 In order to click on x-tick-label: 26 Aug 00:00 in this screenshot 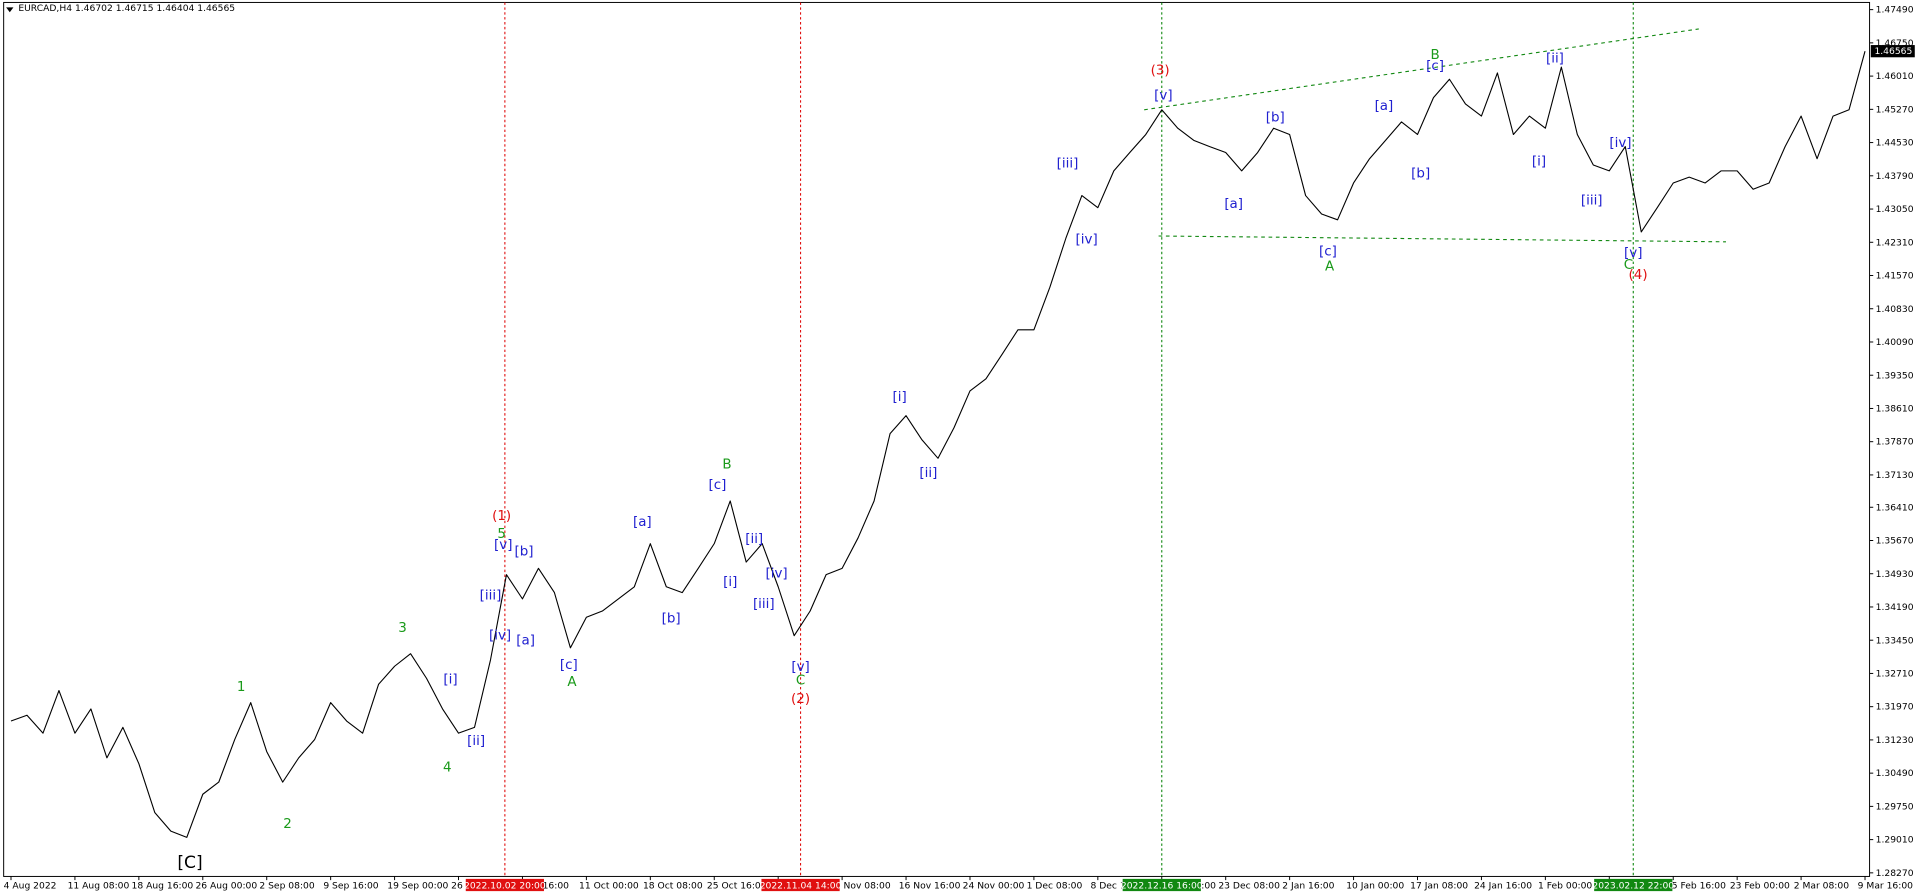, I will do `click(226, 886)`.